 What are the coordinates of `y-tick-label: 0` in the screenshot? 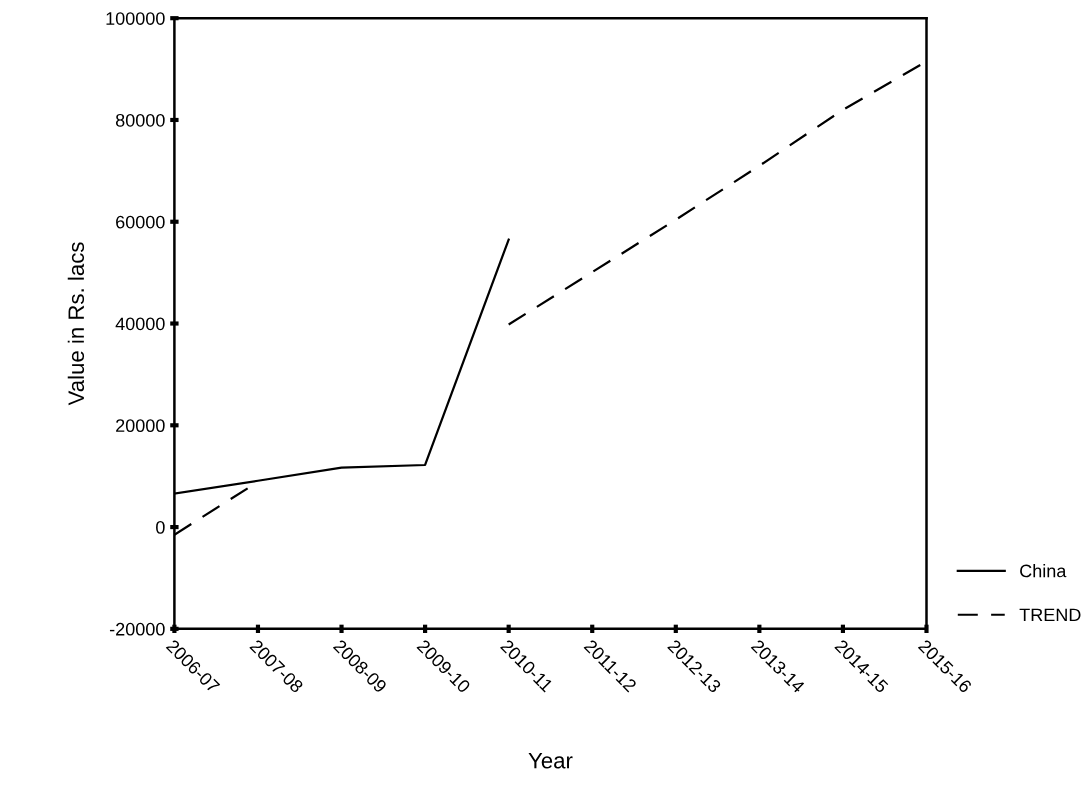 It's located at (160, 527).